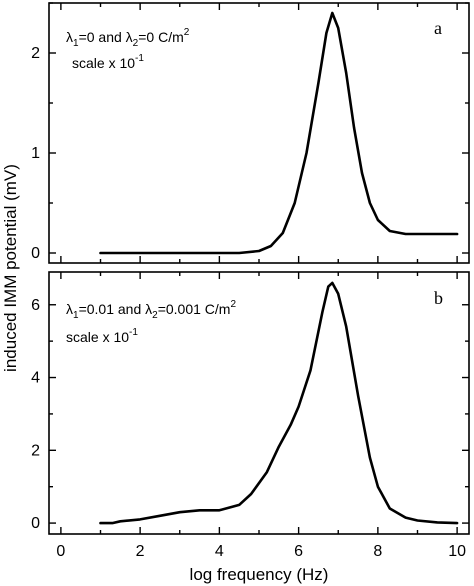 The height and width of the screenshot is (586, 474). I want to click on panel-a-y-tick-labels: 0 1 2, so click(35, 153).